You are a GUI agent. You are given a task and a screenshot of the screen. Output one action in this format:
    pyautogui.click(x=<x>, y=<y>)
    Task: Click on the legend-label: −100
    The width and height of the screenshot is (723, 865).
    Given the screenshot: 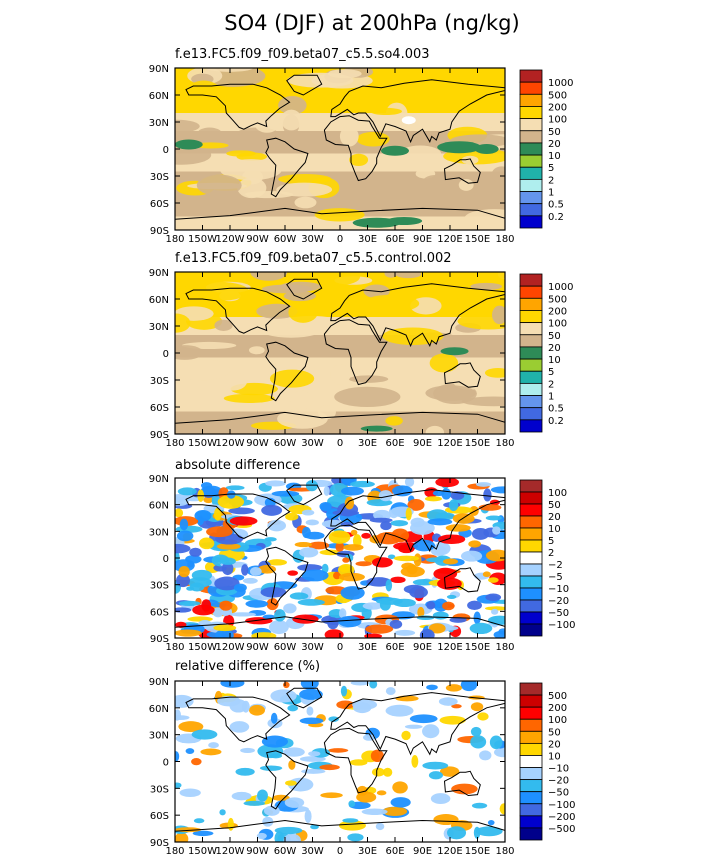 What is the action you would take?
    pyautogui.click(x=561, y=625)
    